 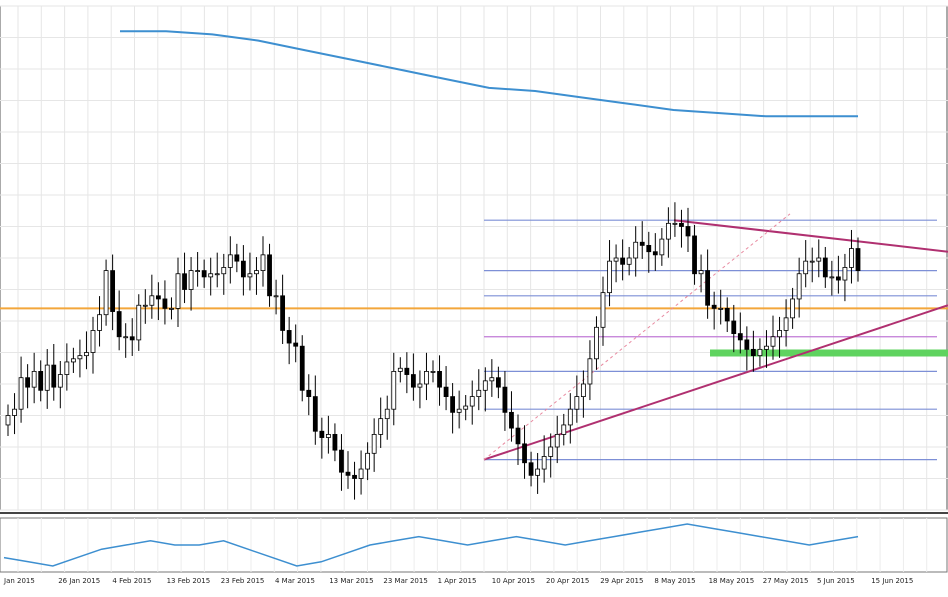 What do you see at coordinates (892, 581) in the screenshot?
I see `x-tick-label: 15 Jun 2015` at bounding box center [892, 581].